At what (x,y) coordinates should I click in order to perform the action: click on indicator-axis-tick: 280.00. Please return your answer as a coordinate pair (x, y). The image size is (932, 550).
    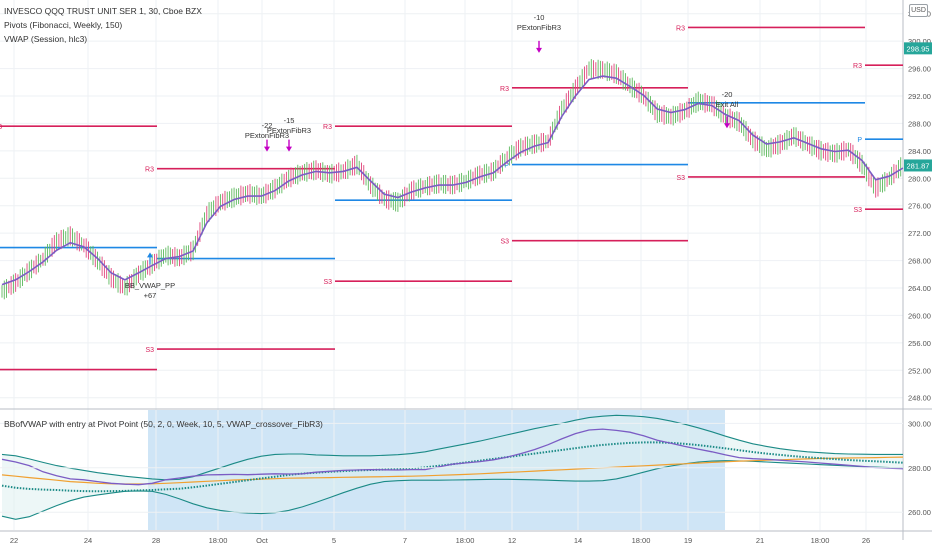
    Looking at the image, I should click on (919, 468).